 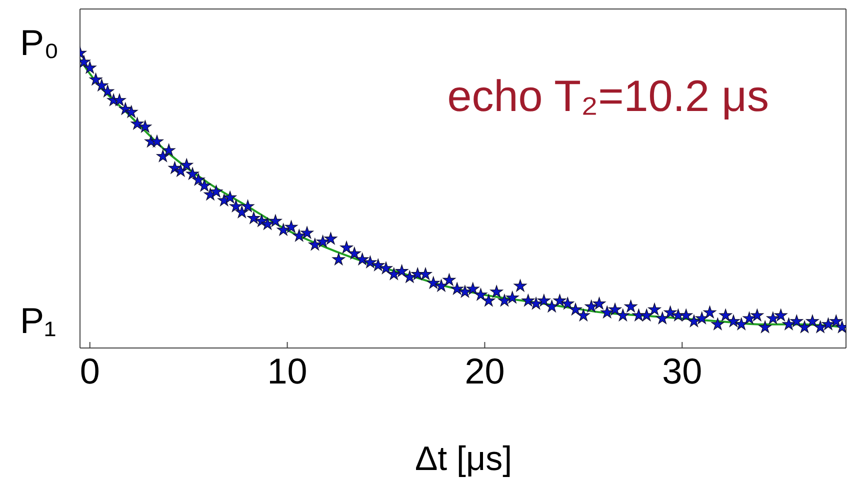 I want to click on x-tick-label: 30, so click(x=682, y=371).